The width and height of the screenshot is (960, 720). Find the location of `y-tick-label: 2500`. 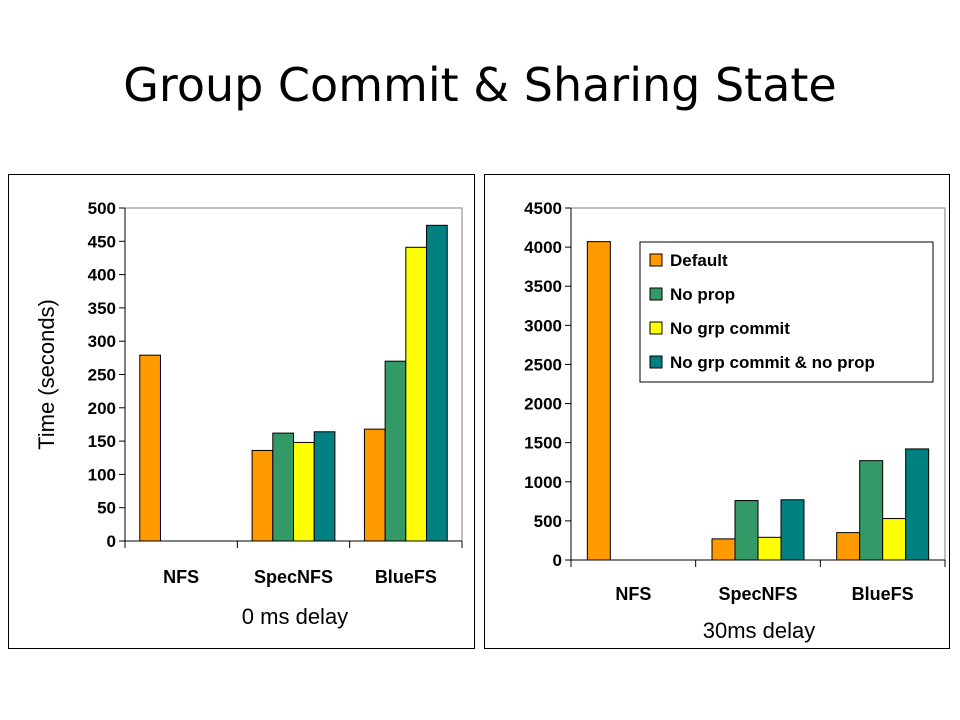

y-tick-label: 2500 is located at coordinates (543, 364).